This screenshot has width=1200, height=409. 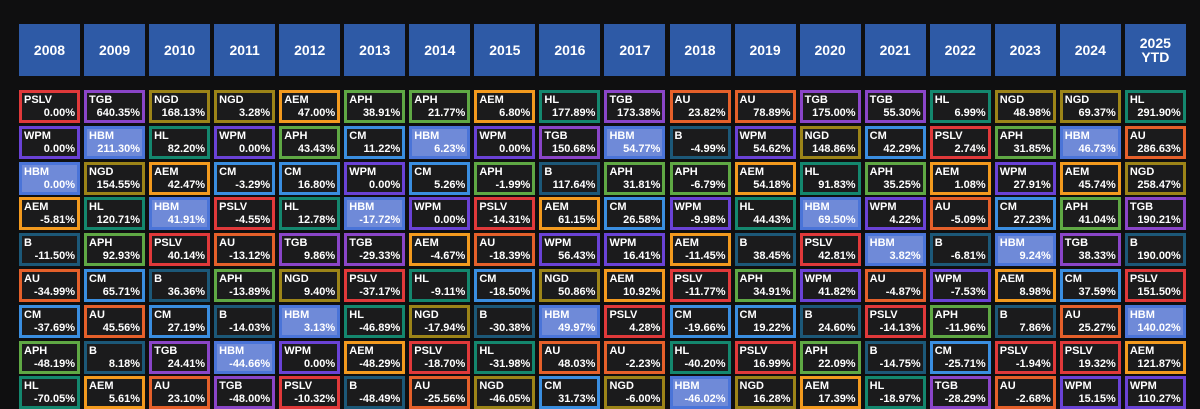 I want to click on return-cell: WPM 27.91%, so click(x=1025, y=178).